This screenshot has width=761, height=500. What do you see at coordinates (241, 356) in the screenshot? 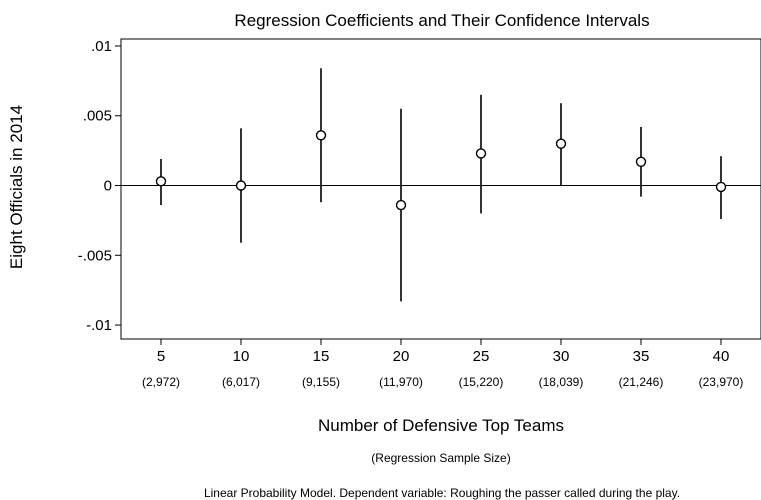
I see `x-tick-label: 10` at bounding box center [241, 356].